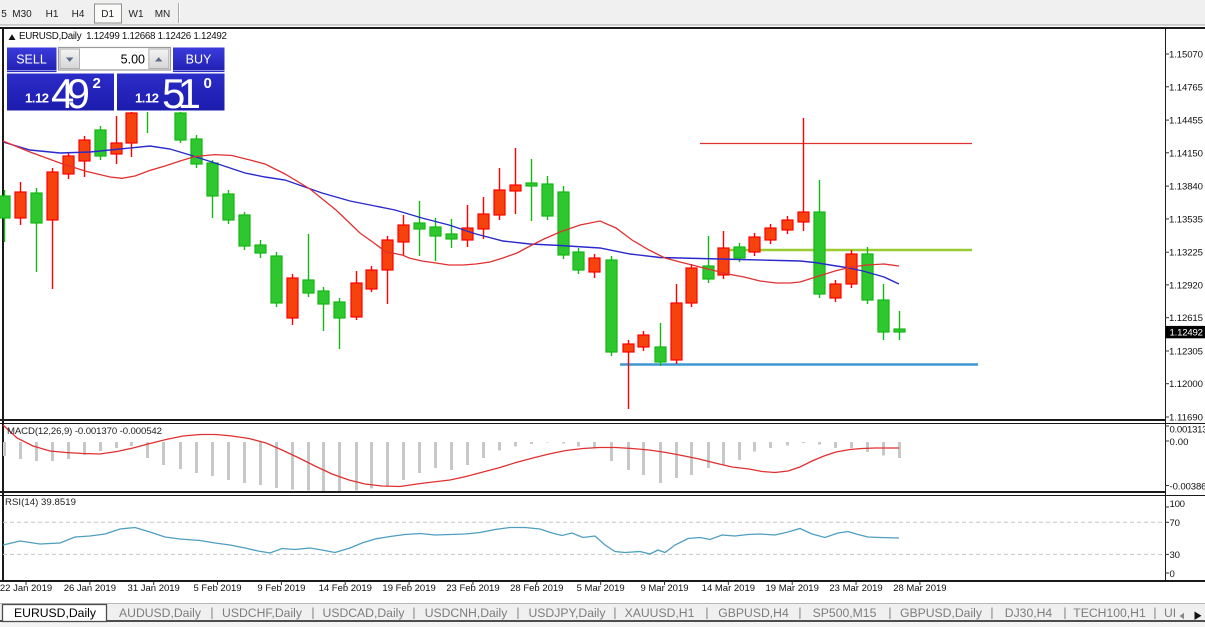  What do you see at coordinates (472, 588) in the screenshot?
I see `svg-text: 23 Feb 2019` at bounding box center [472, 588].